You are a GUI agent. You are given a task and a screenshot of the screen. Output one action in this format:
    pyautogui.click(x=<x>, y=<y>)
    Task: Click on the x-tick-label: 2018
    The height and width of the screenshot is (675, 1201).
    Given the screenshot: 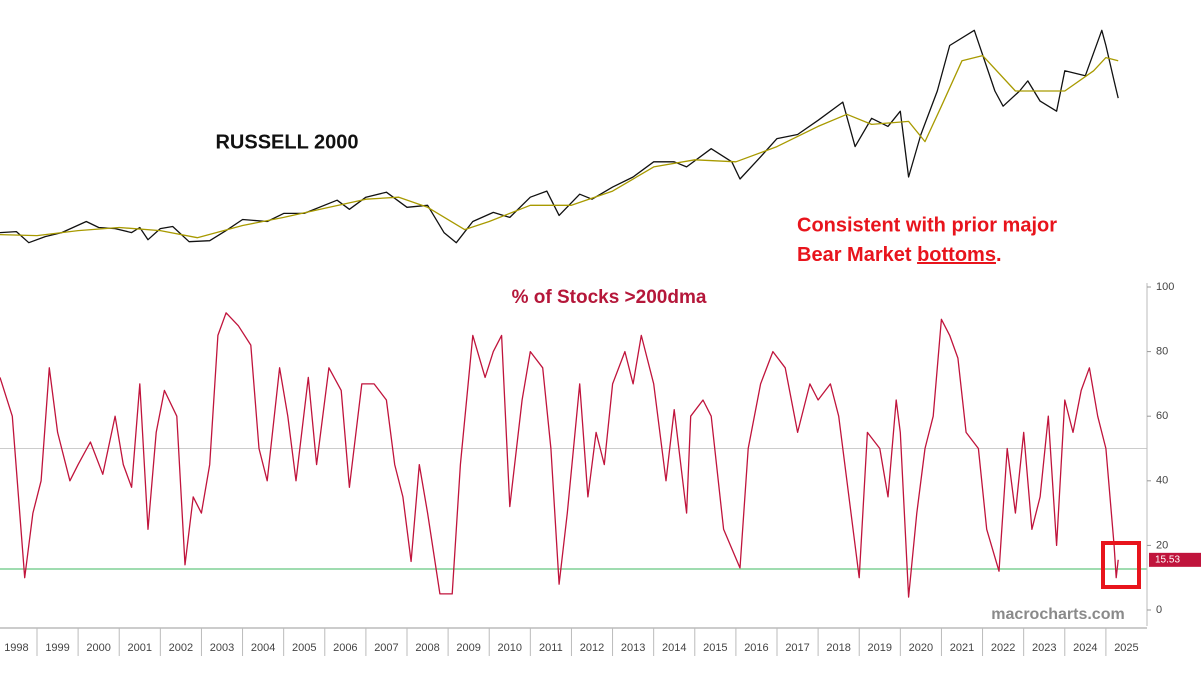 What is the action you would take?
    pyautogui.click(x=838, y=648)
    